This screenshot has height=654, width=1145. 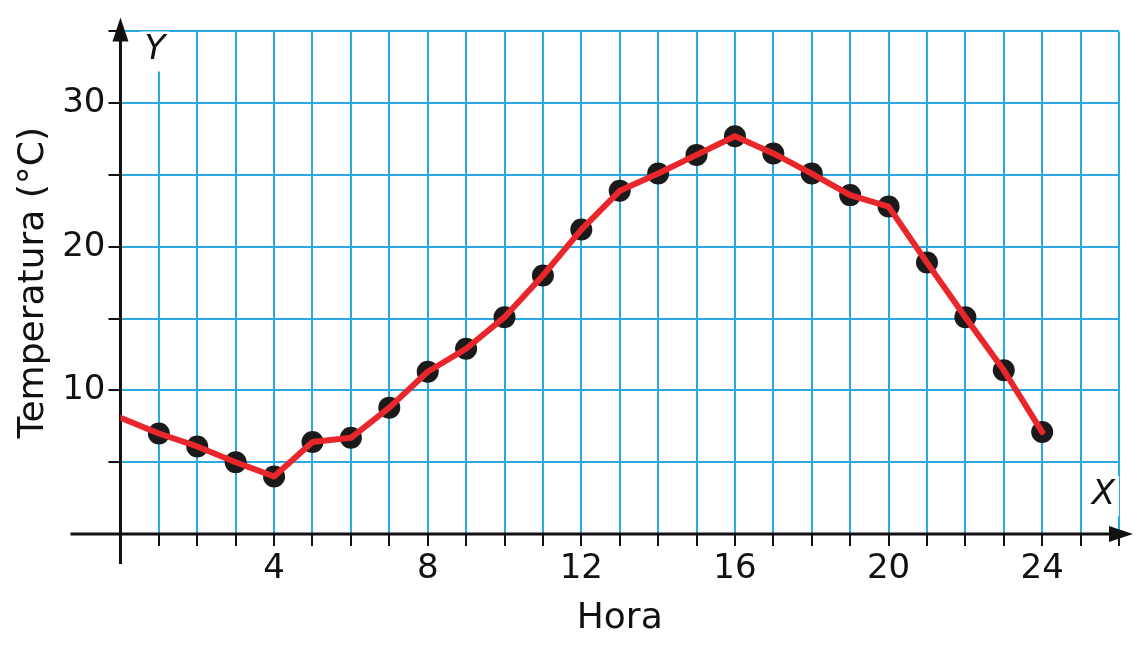 What do you see at coordinates (156, 47) in the screenshot?
I see `annotation: Y` at bounding box center [156, 47].